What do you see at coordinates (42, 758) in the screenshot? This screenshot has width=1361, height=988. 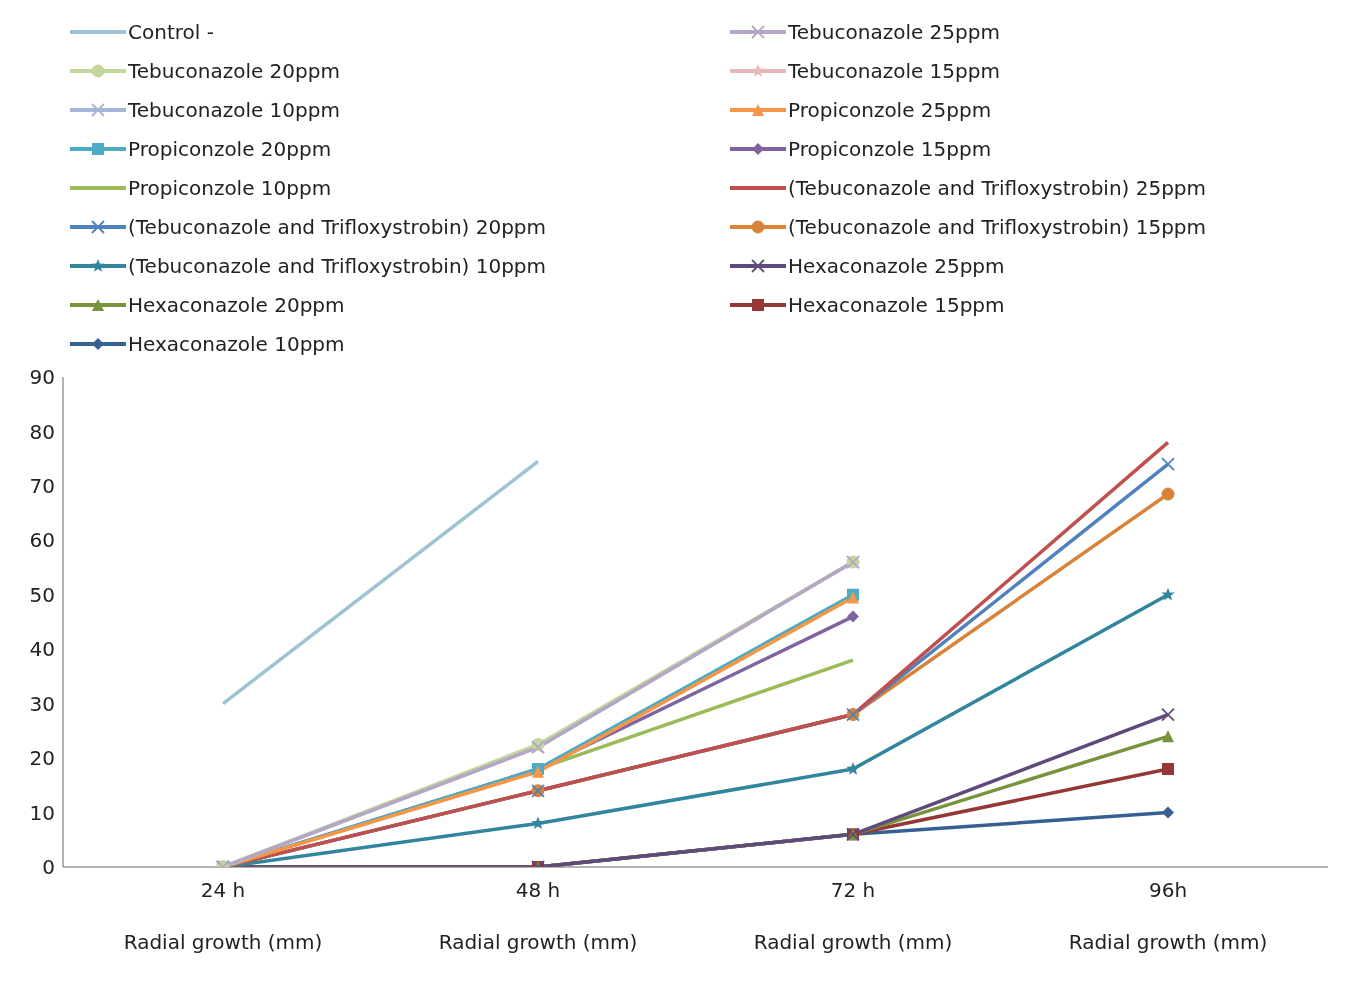 I see `y-tick-label: 20` at bounding box center [42, 758].